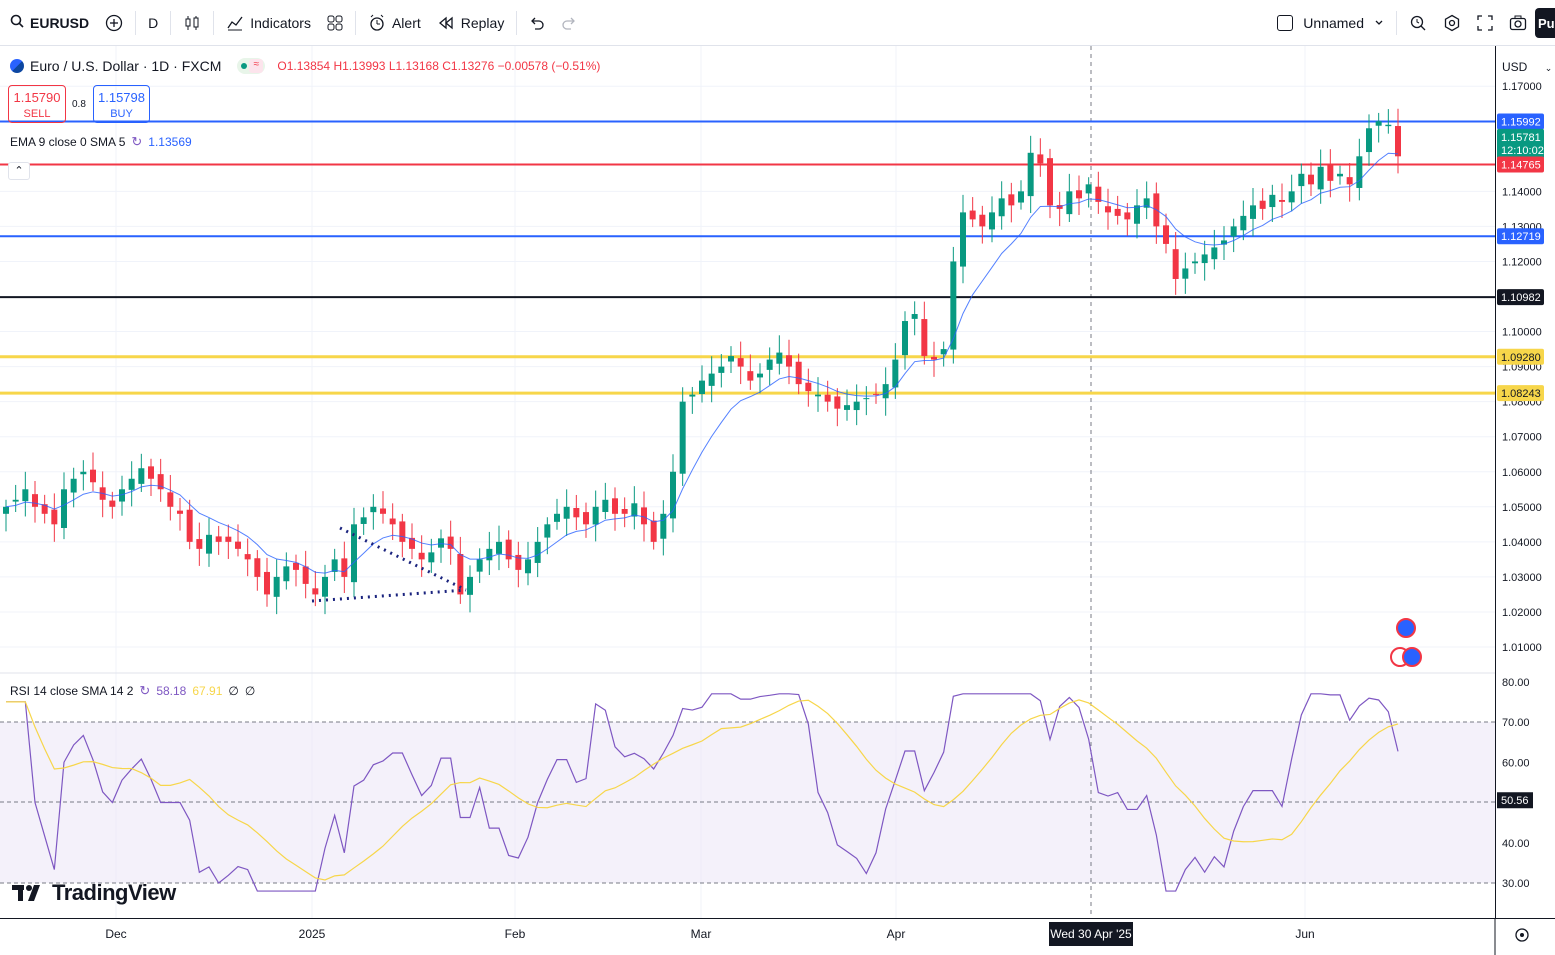  I want to click on market-status-icon: ≈, so click(251, 66).